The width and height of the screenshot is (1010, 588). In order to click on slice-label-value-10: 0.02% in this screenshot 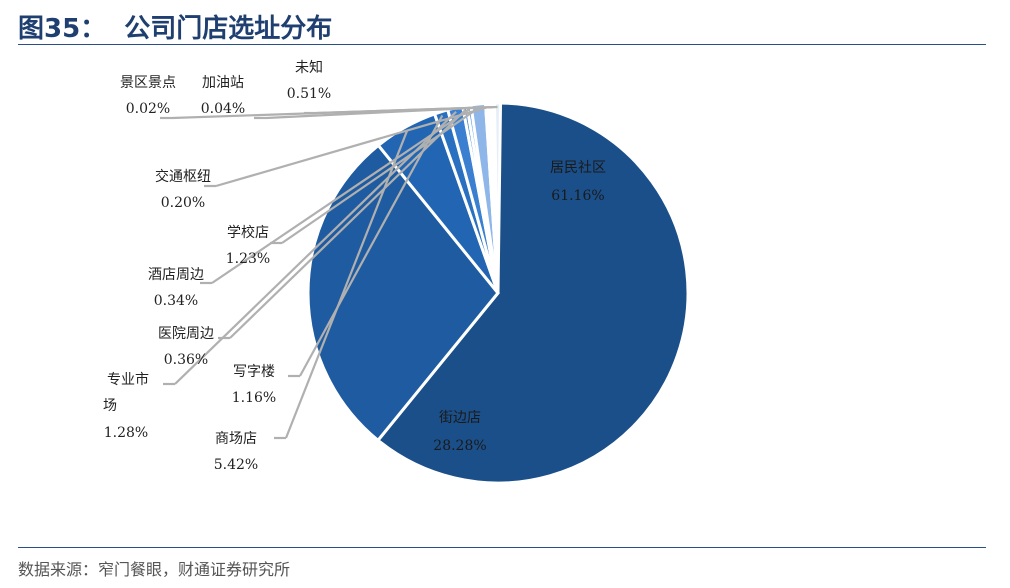, I will do `click(148, 109)`.